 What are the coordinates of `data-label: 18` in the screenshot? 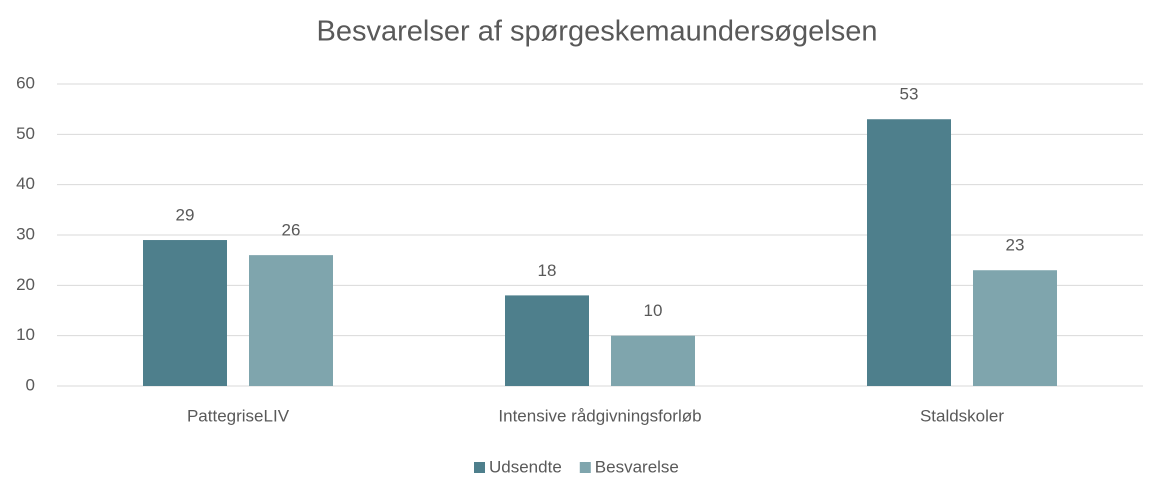 It's located at (547, 270).